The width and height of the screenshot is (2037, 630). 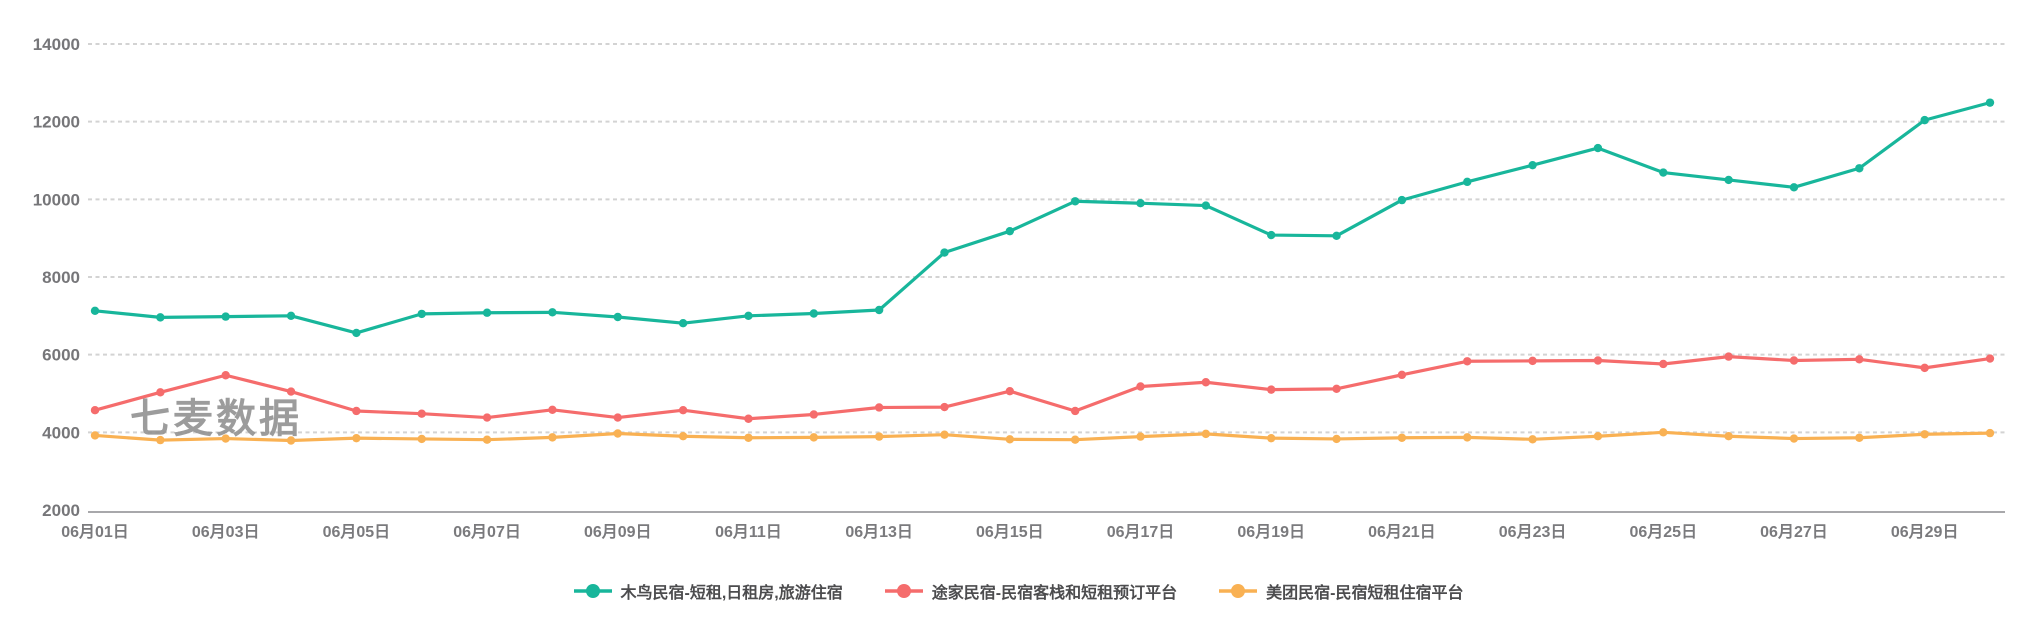 I want to click on y-tick-label: 8000, so click(x=61, y=277).